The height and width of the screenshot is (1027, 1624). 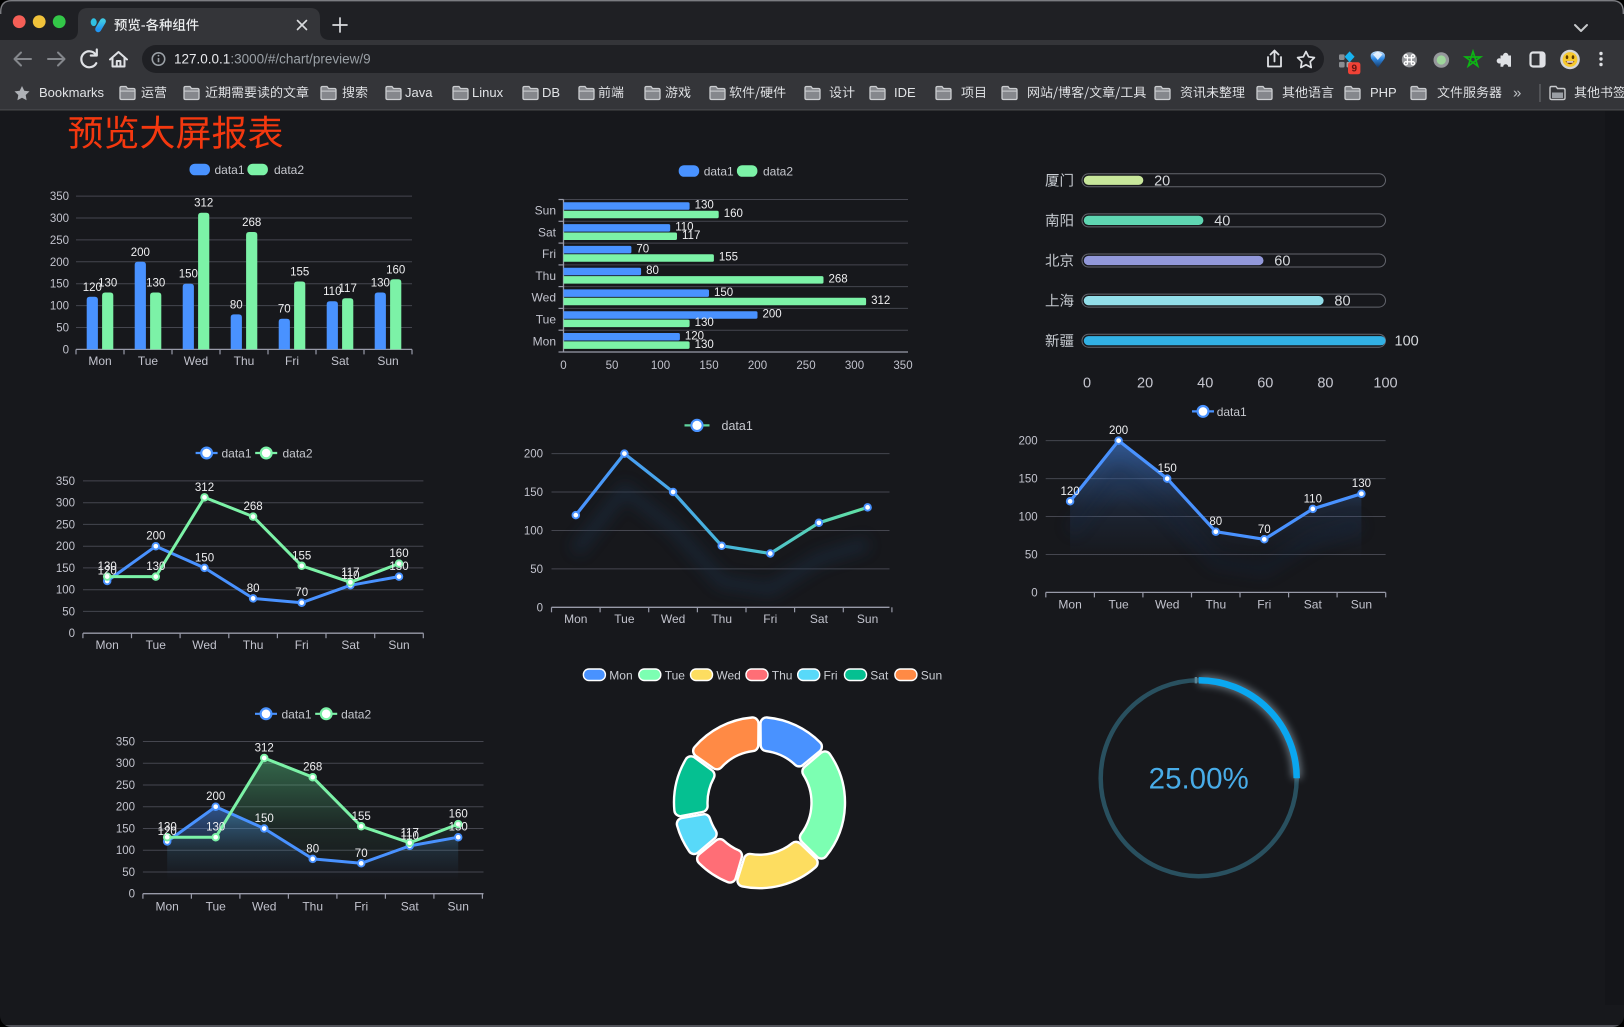 I want to click on svg-text: 60, so click(x=1282, y=262).